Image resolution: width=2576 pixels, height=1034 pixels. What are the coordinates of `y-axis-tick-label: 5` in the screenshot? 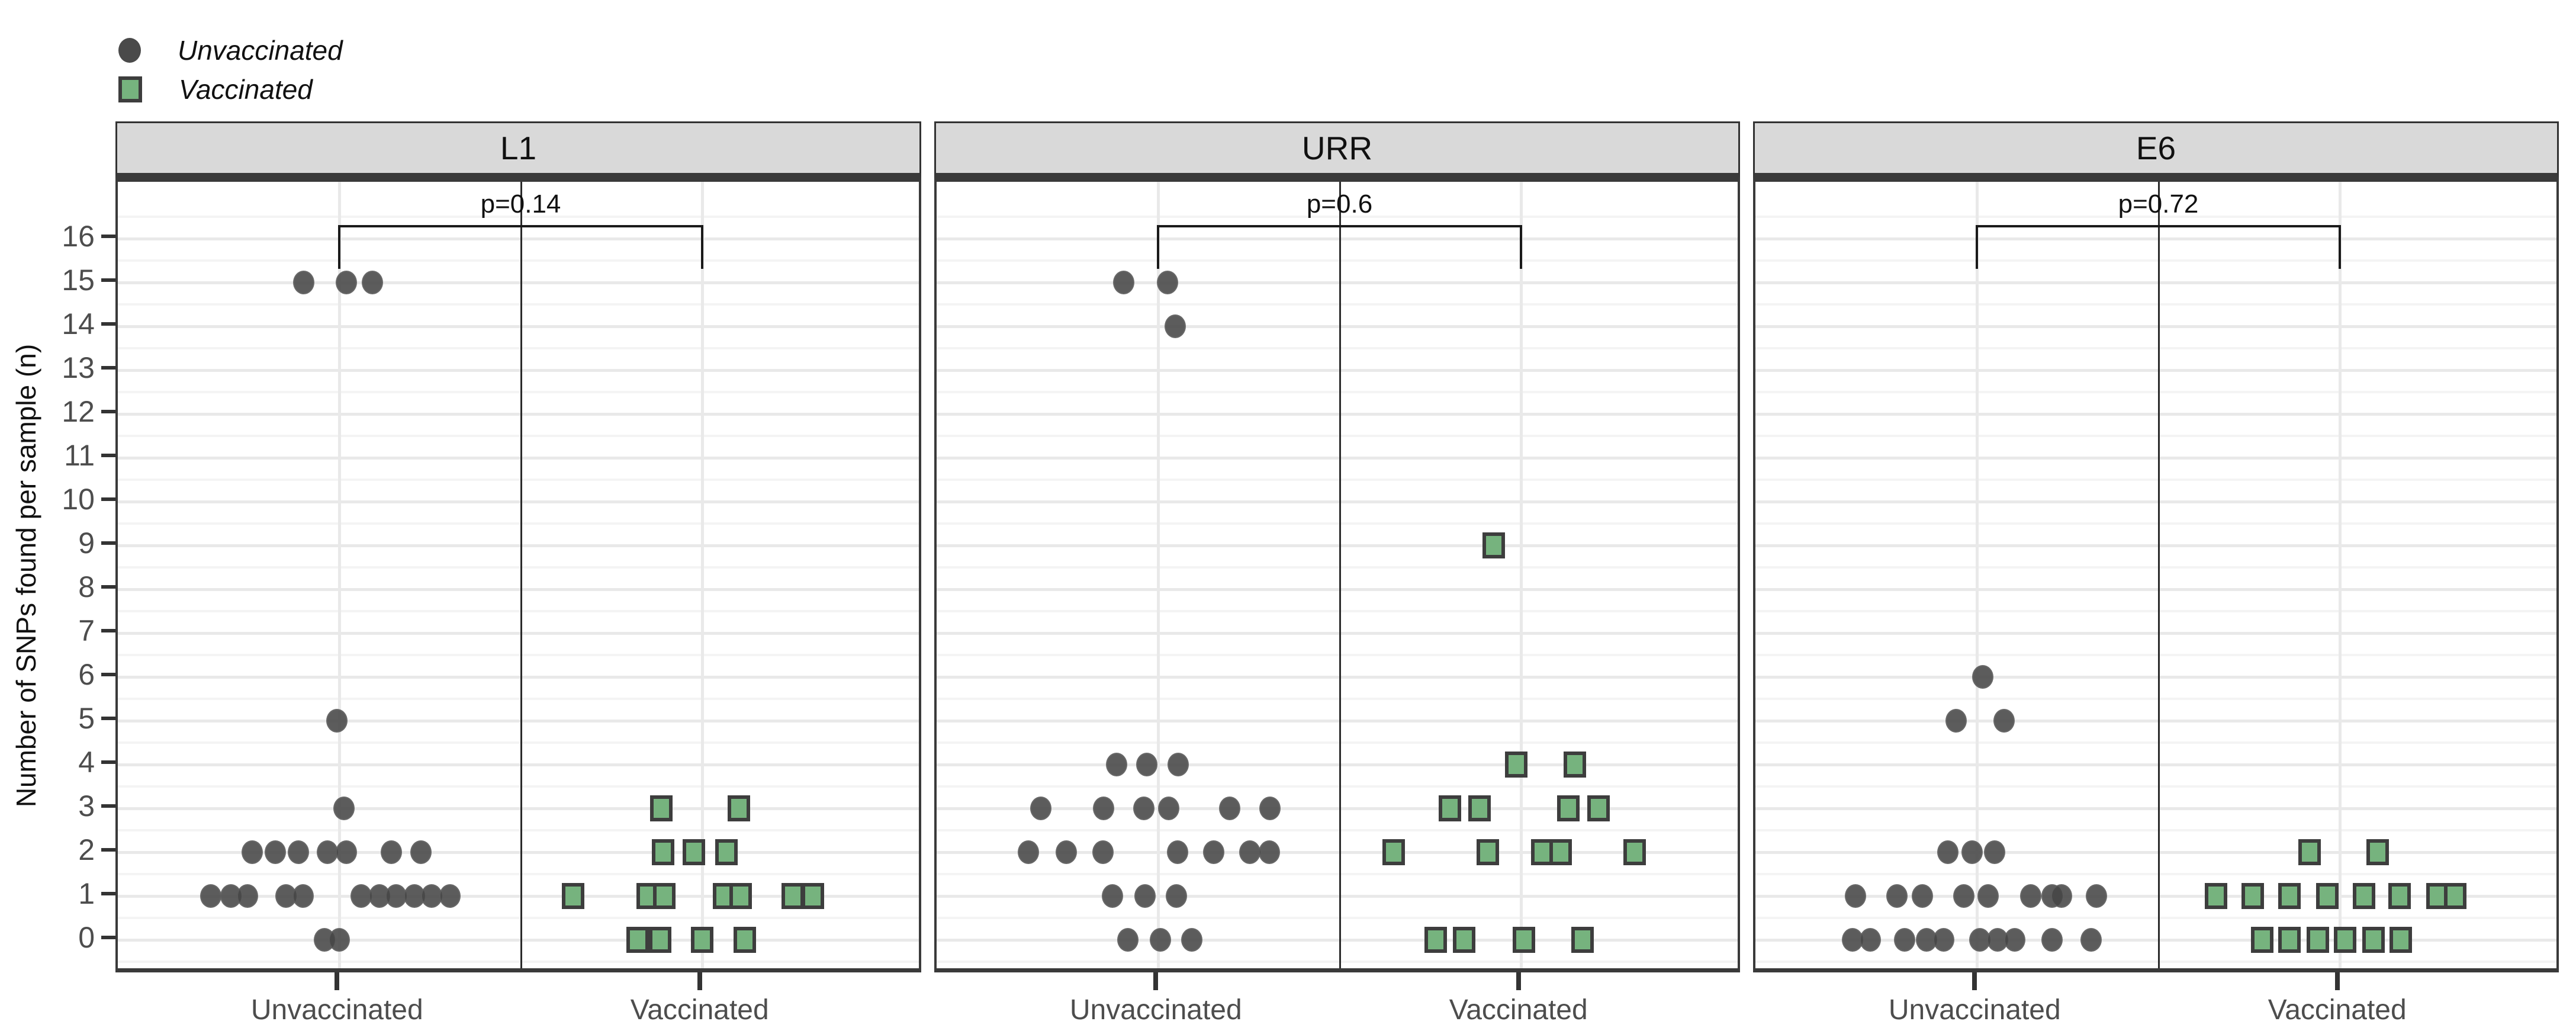 It's located at (86, 718).